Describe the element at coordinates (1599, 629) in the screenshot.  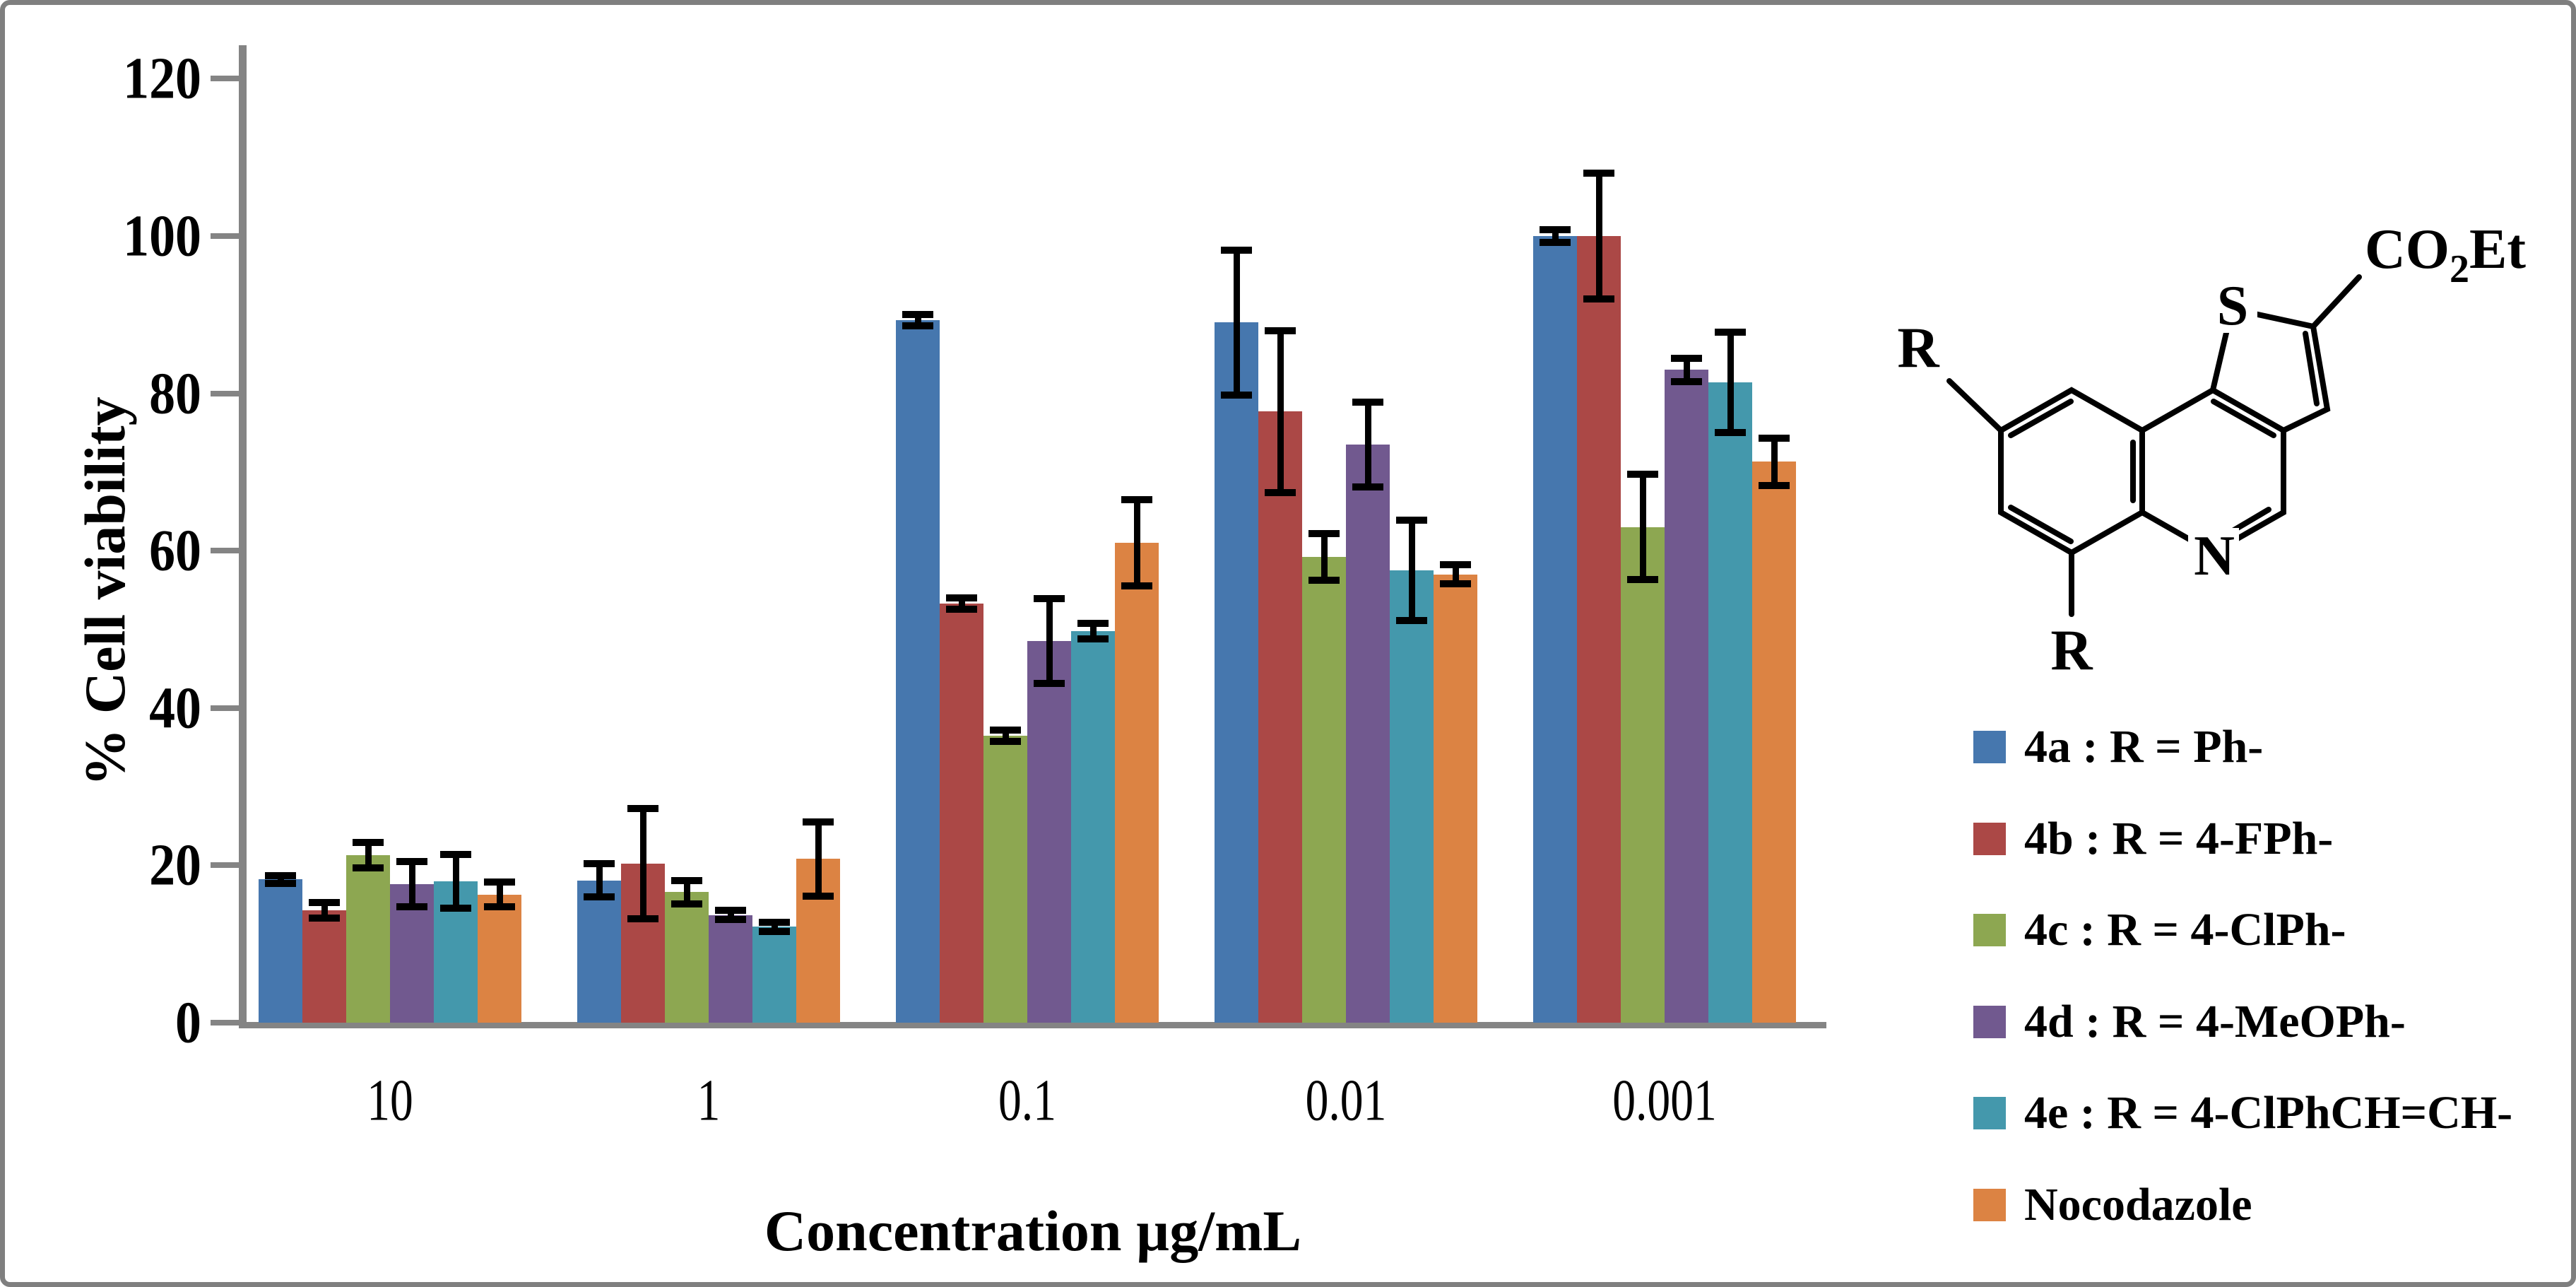
I see `bar-4b-0.001` at that location.